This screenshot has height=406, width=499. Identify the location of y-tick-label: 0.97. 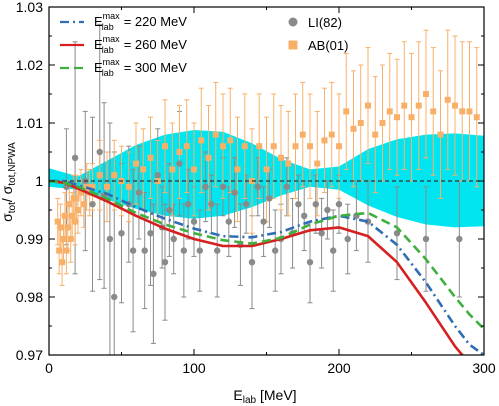
(29, 355).